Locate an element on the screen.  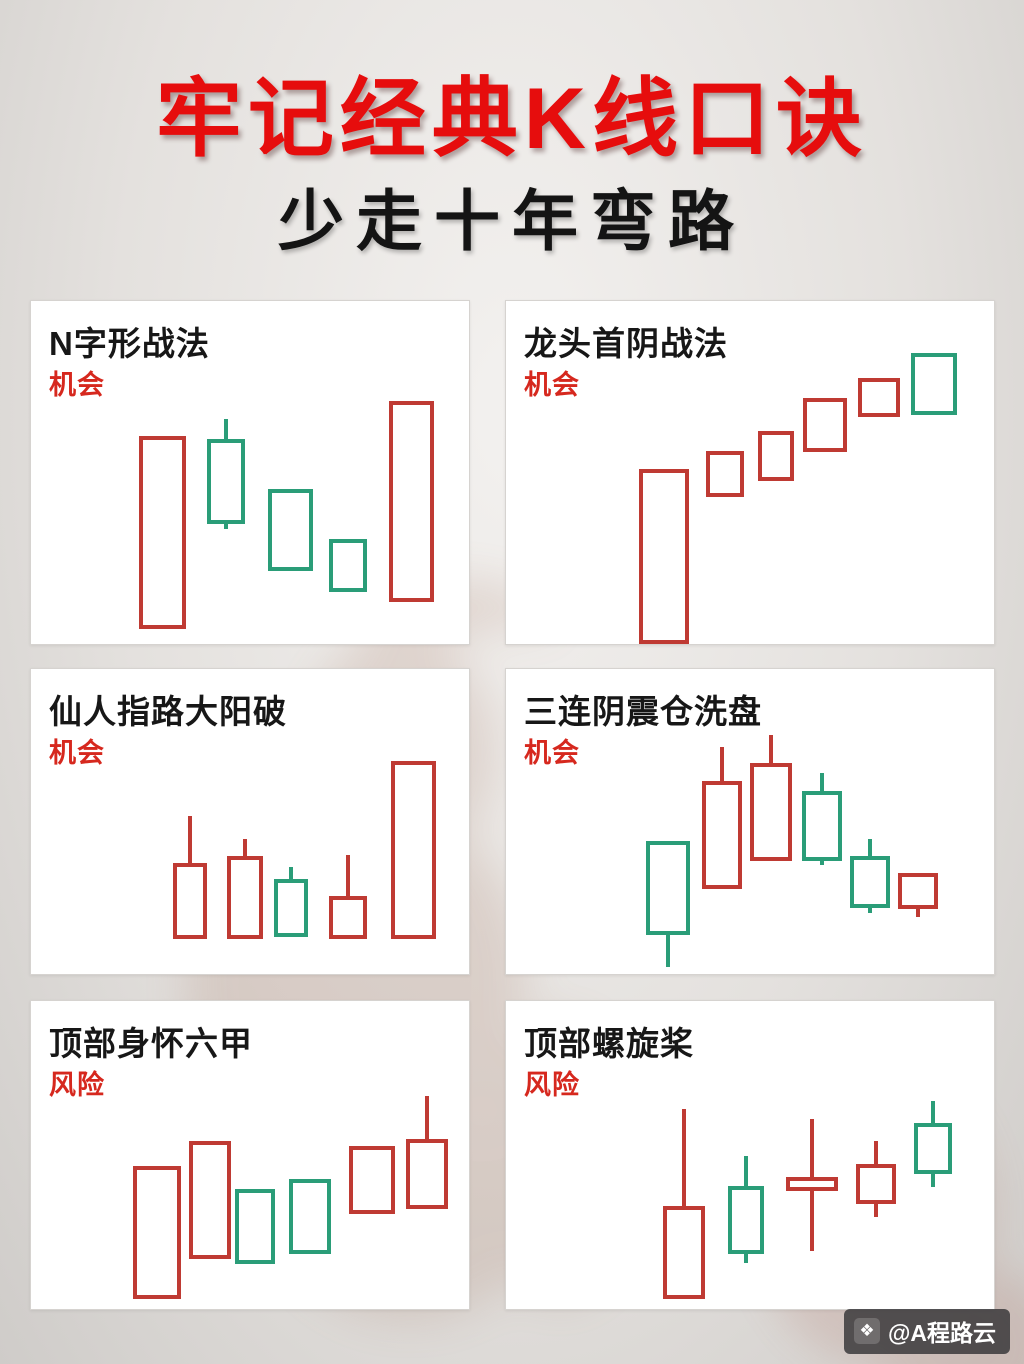
logo-icon: ❖ is located at coordinates (866, 1331).